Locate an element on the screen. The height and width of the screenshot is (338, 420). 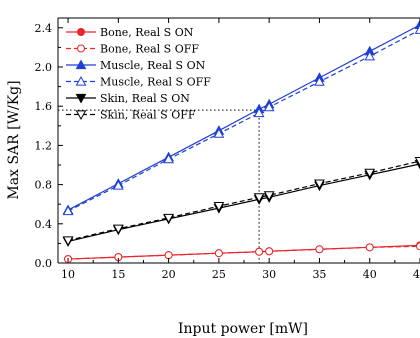
x-tick-label: 35 is located at coordinates (319, 274).